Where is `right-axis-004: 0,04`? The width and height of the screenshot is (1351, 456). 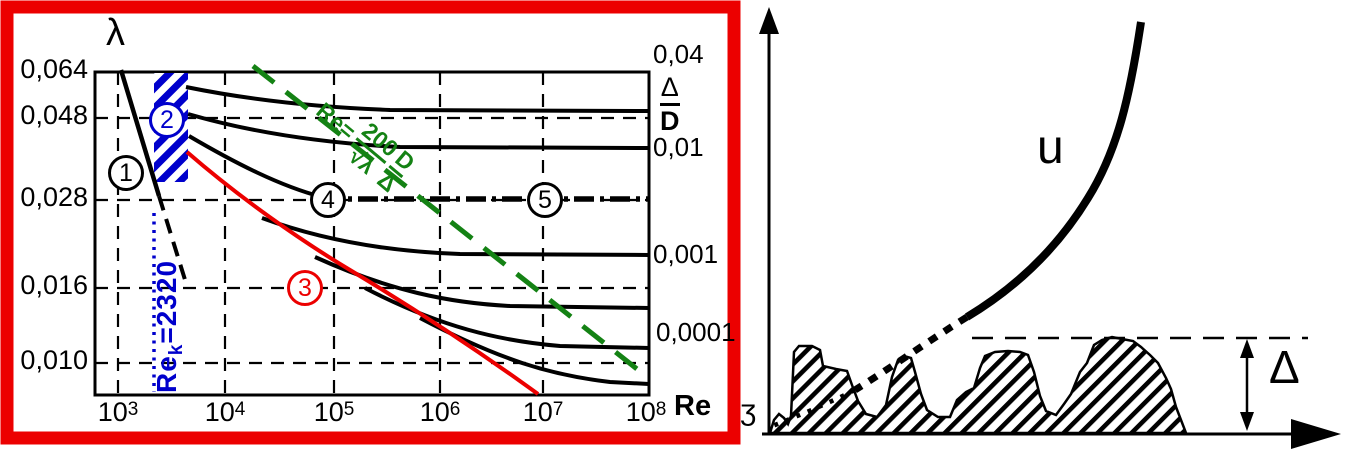
right-axis-004: 0,04 is located at coordinates (678, 54).